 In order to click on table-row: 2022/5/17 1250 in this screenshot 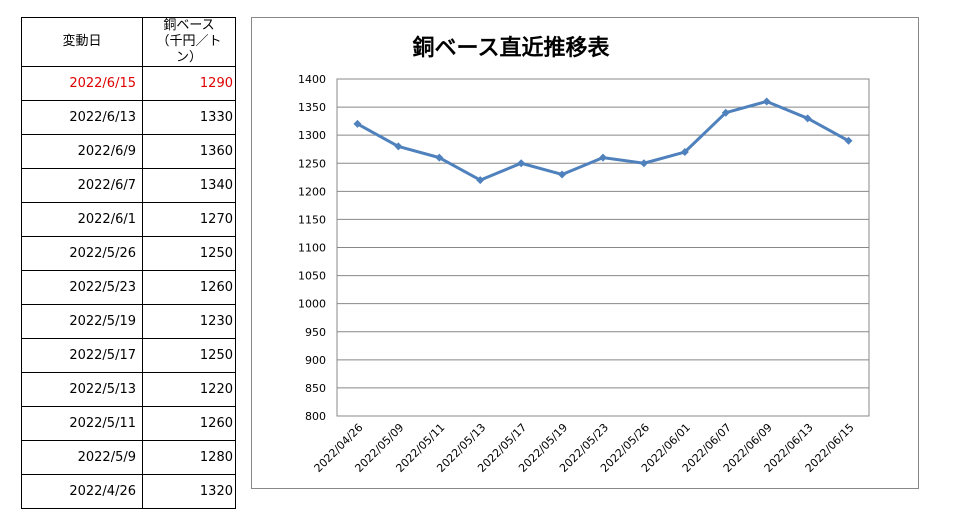, I will do `click(128, 355)`.